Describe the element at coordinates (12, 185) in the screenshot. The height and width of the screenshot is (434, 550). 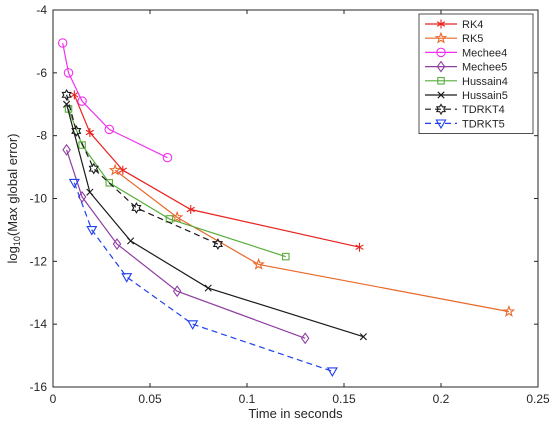
I see `y-axis-label-rest: (Max global error)` at that location.